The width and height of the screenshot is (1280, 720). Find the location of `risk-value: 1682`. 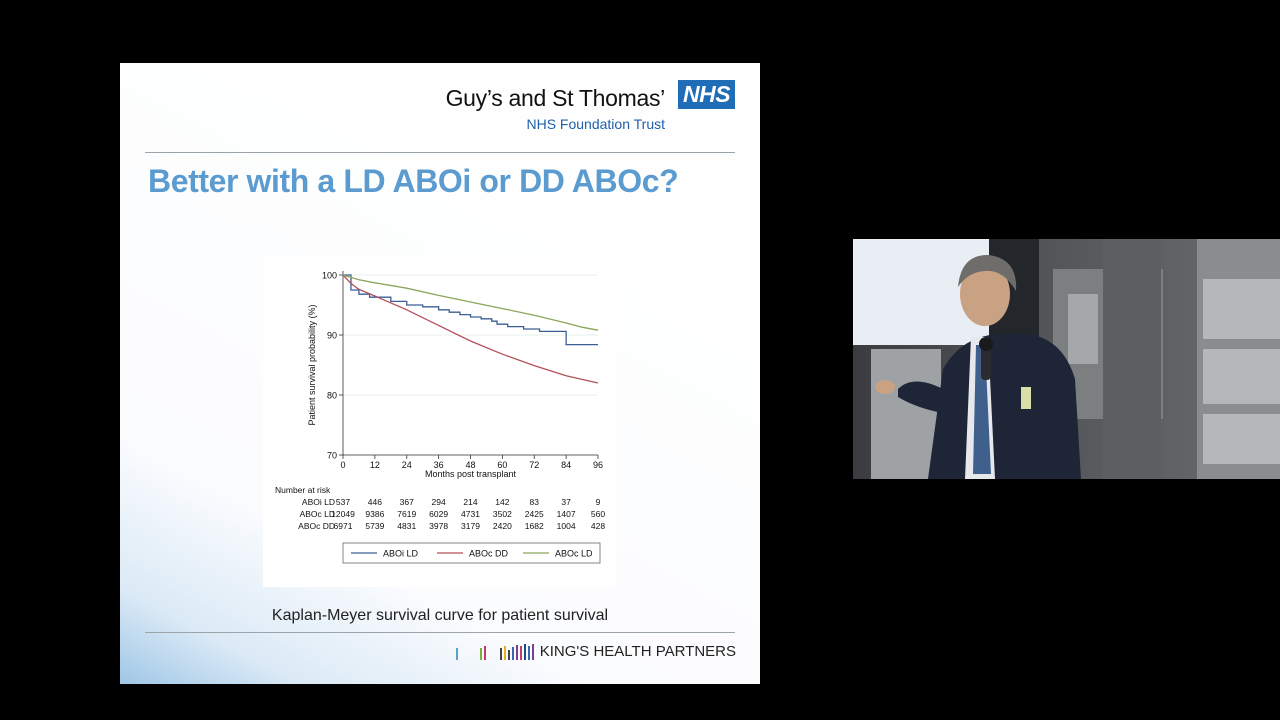

risk-value: 1682 is located at coordinates (534, 526).